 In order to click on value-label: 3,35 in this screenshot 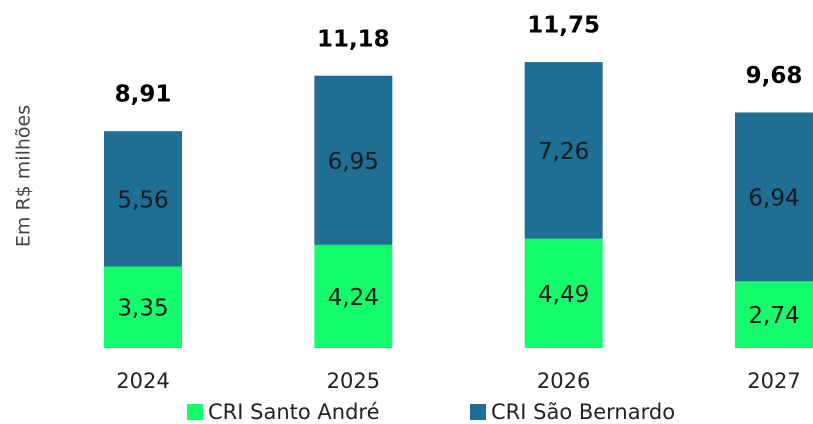, I will do `click(142, 309)`.